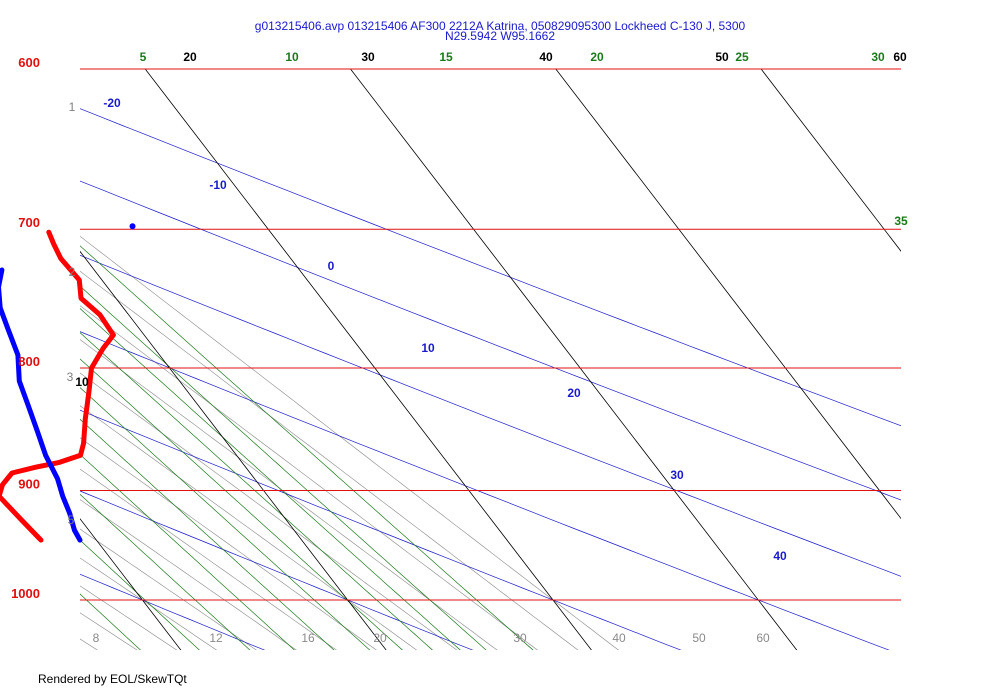  What do you see at coordinates (41, 405) in the screenshot?
I see `dewpoint-trace` at bounding box center [41, 405].